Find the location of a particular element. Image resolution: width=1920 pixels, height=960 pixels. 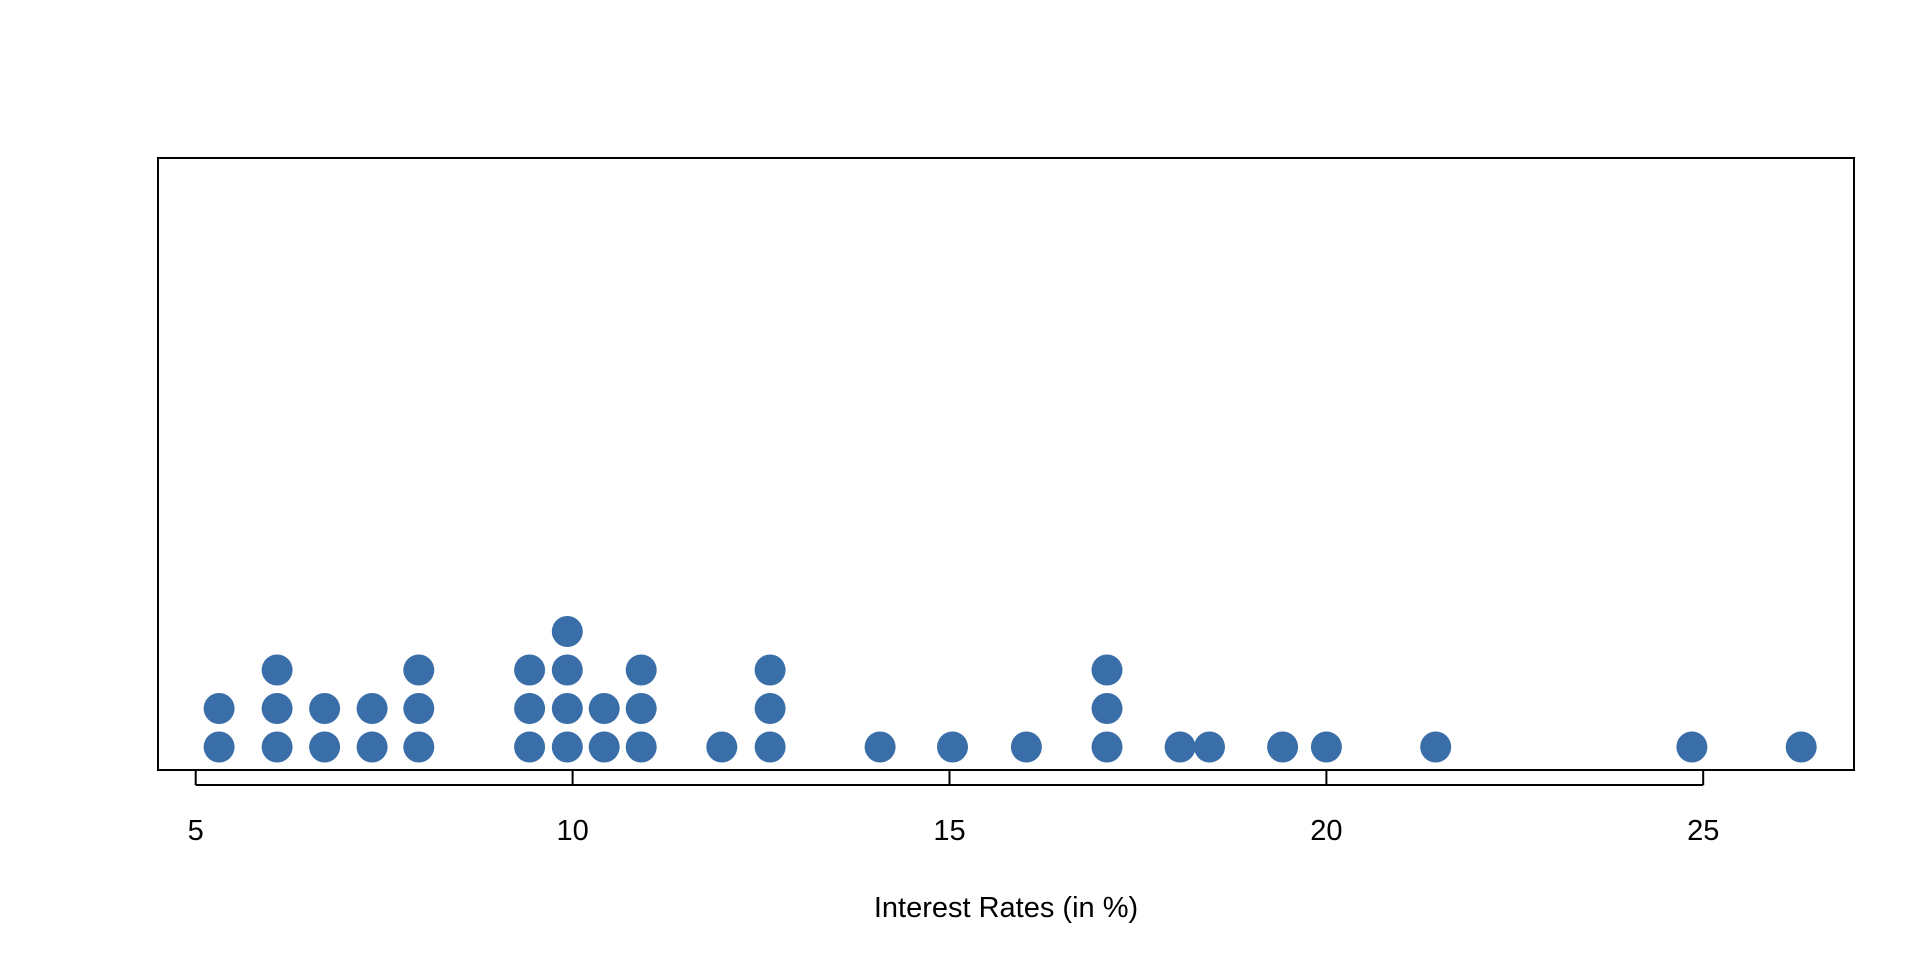

x-axis: 5 10 15 20 25 is located at coordinates (953, 808).